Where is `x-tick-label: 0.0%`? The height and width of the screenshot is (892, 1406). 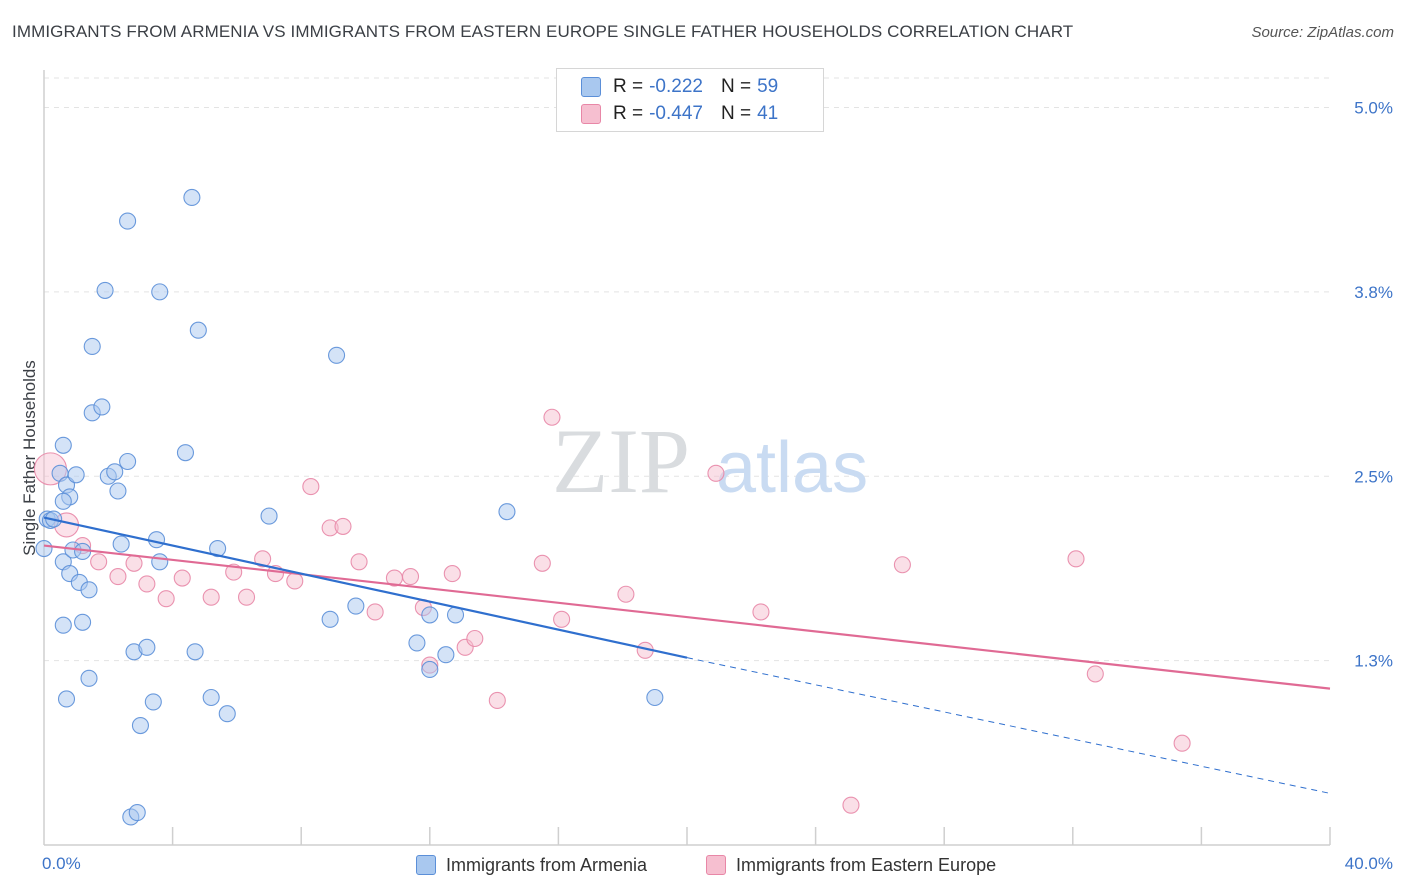 x-tick-label: 0.0% is located at coordinates (61, 863).